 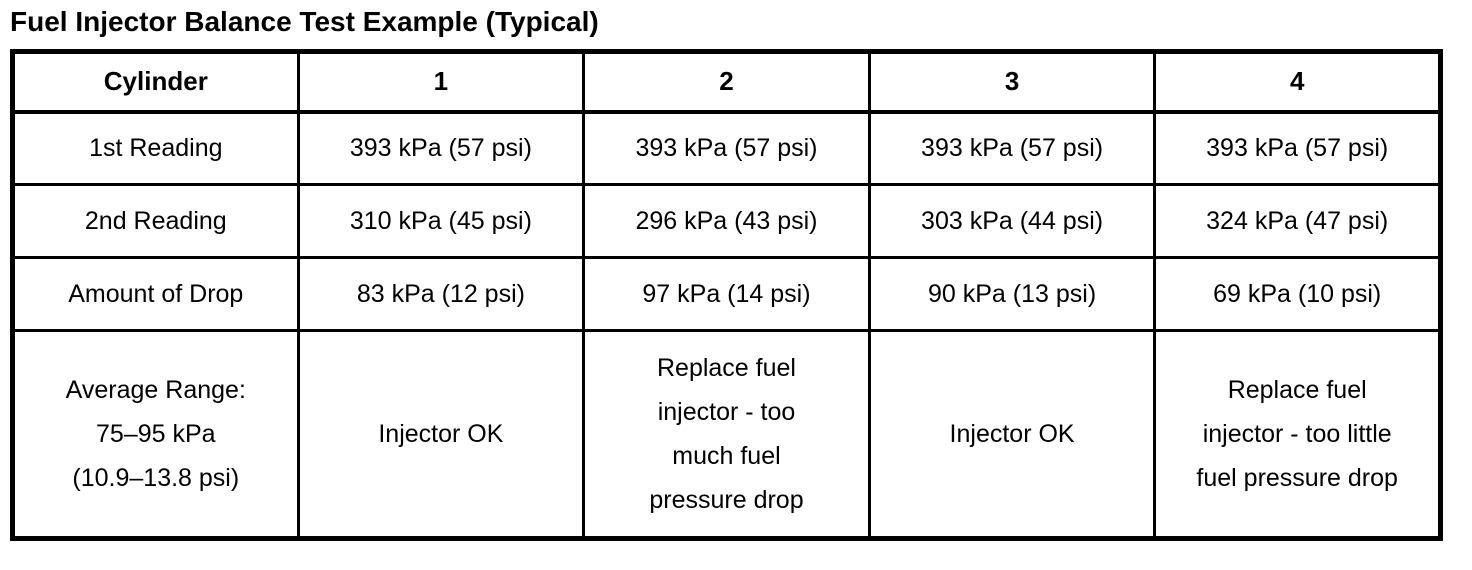 I want to click on column-header-1: 1, so click(x=441, y=82).